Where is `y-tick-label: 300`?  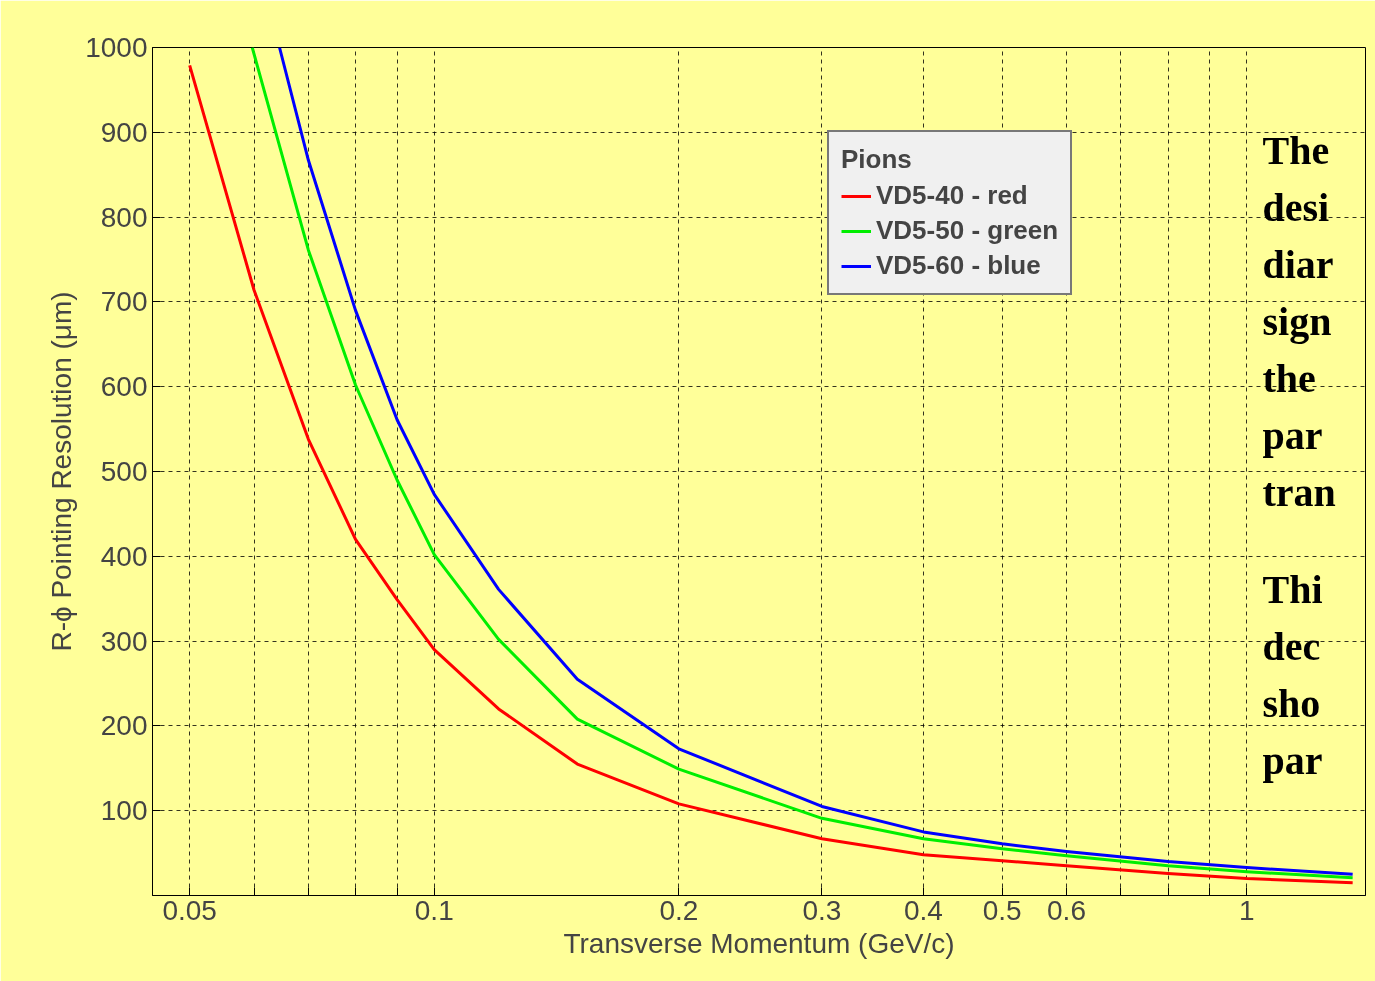
y-tick-label: 300 is located at coordinates (124, 641).